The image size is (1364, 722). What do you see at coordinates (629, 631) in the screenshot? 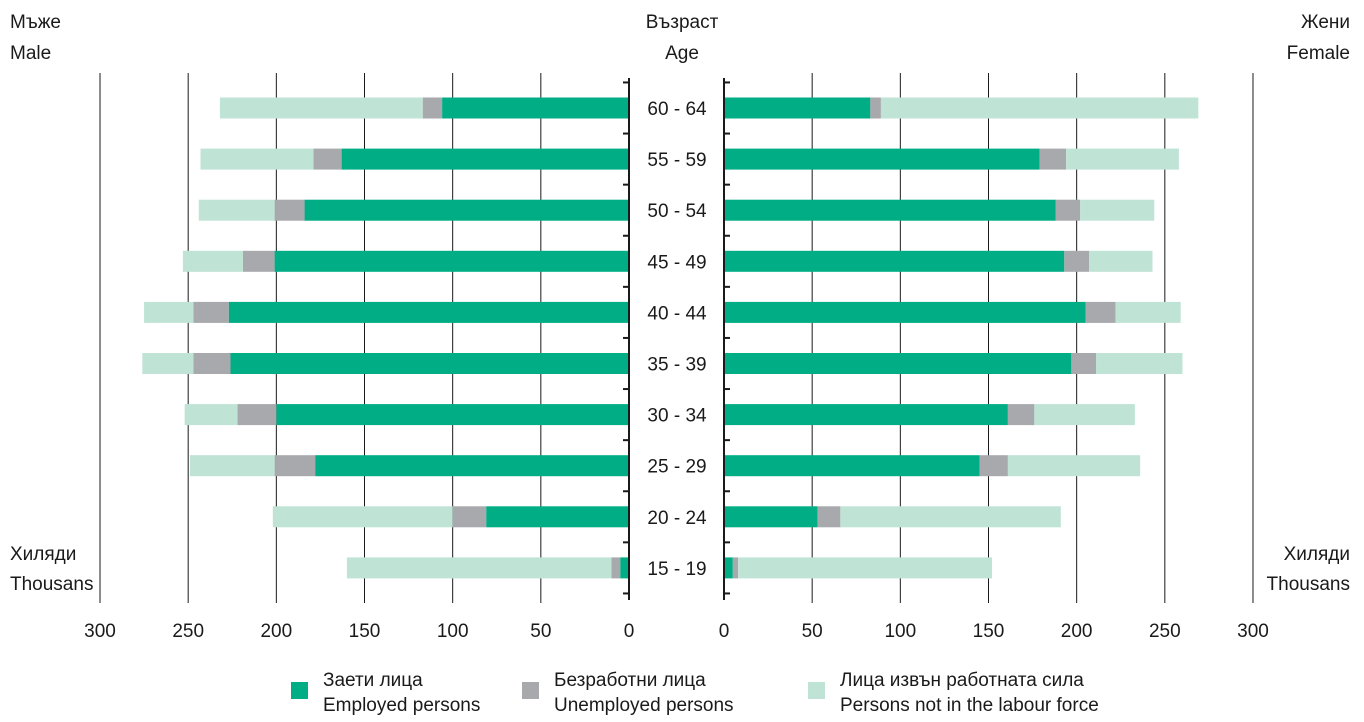
I see `tick-label-male-0: 0` at bounding box center [629, 631].